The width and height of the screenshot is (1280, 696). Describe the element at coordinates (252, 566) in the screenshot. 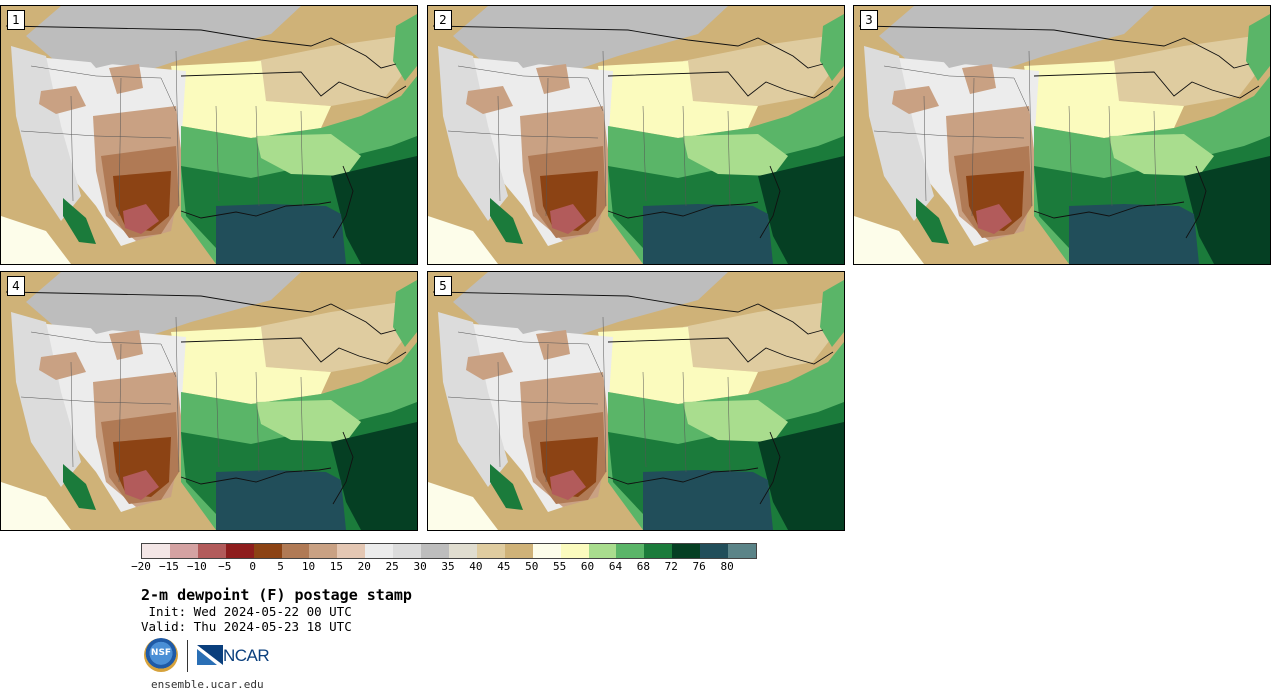

I see `colorbar-tick: 0` at that location.